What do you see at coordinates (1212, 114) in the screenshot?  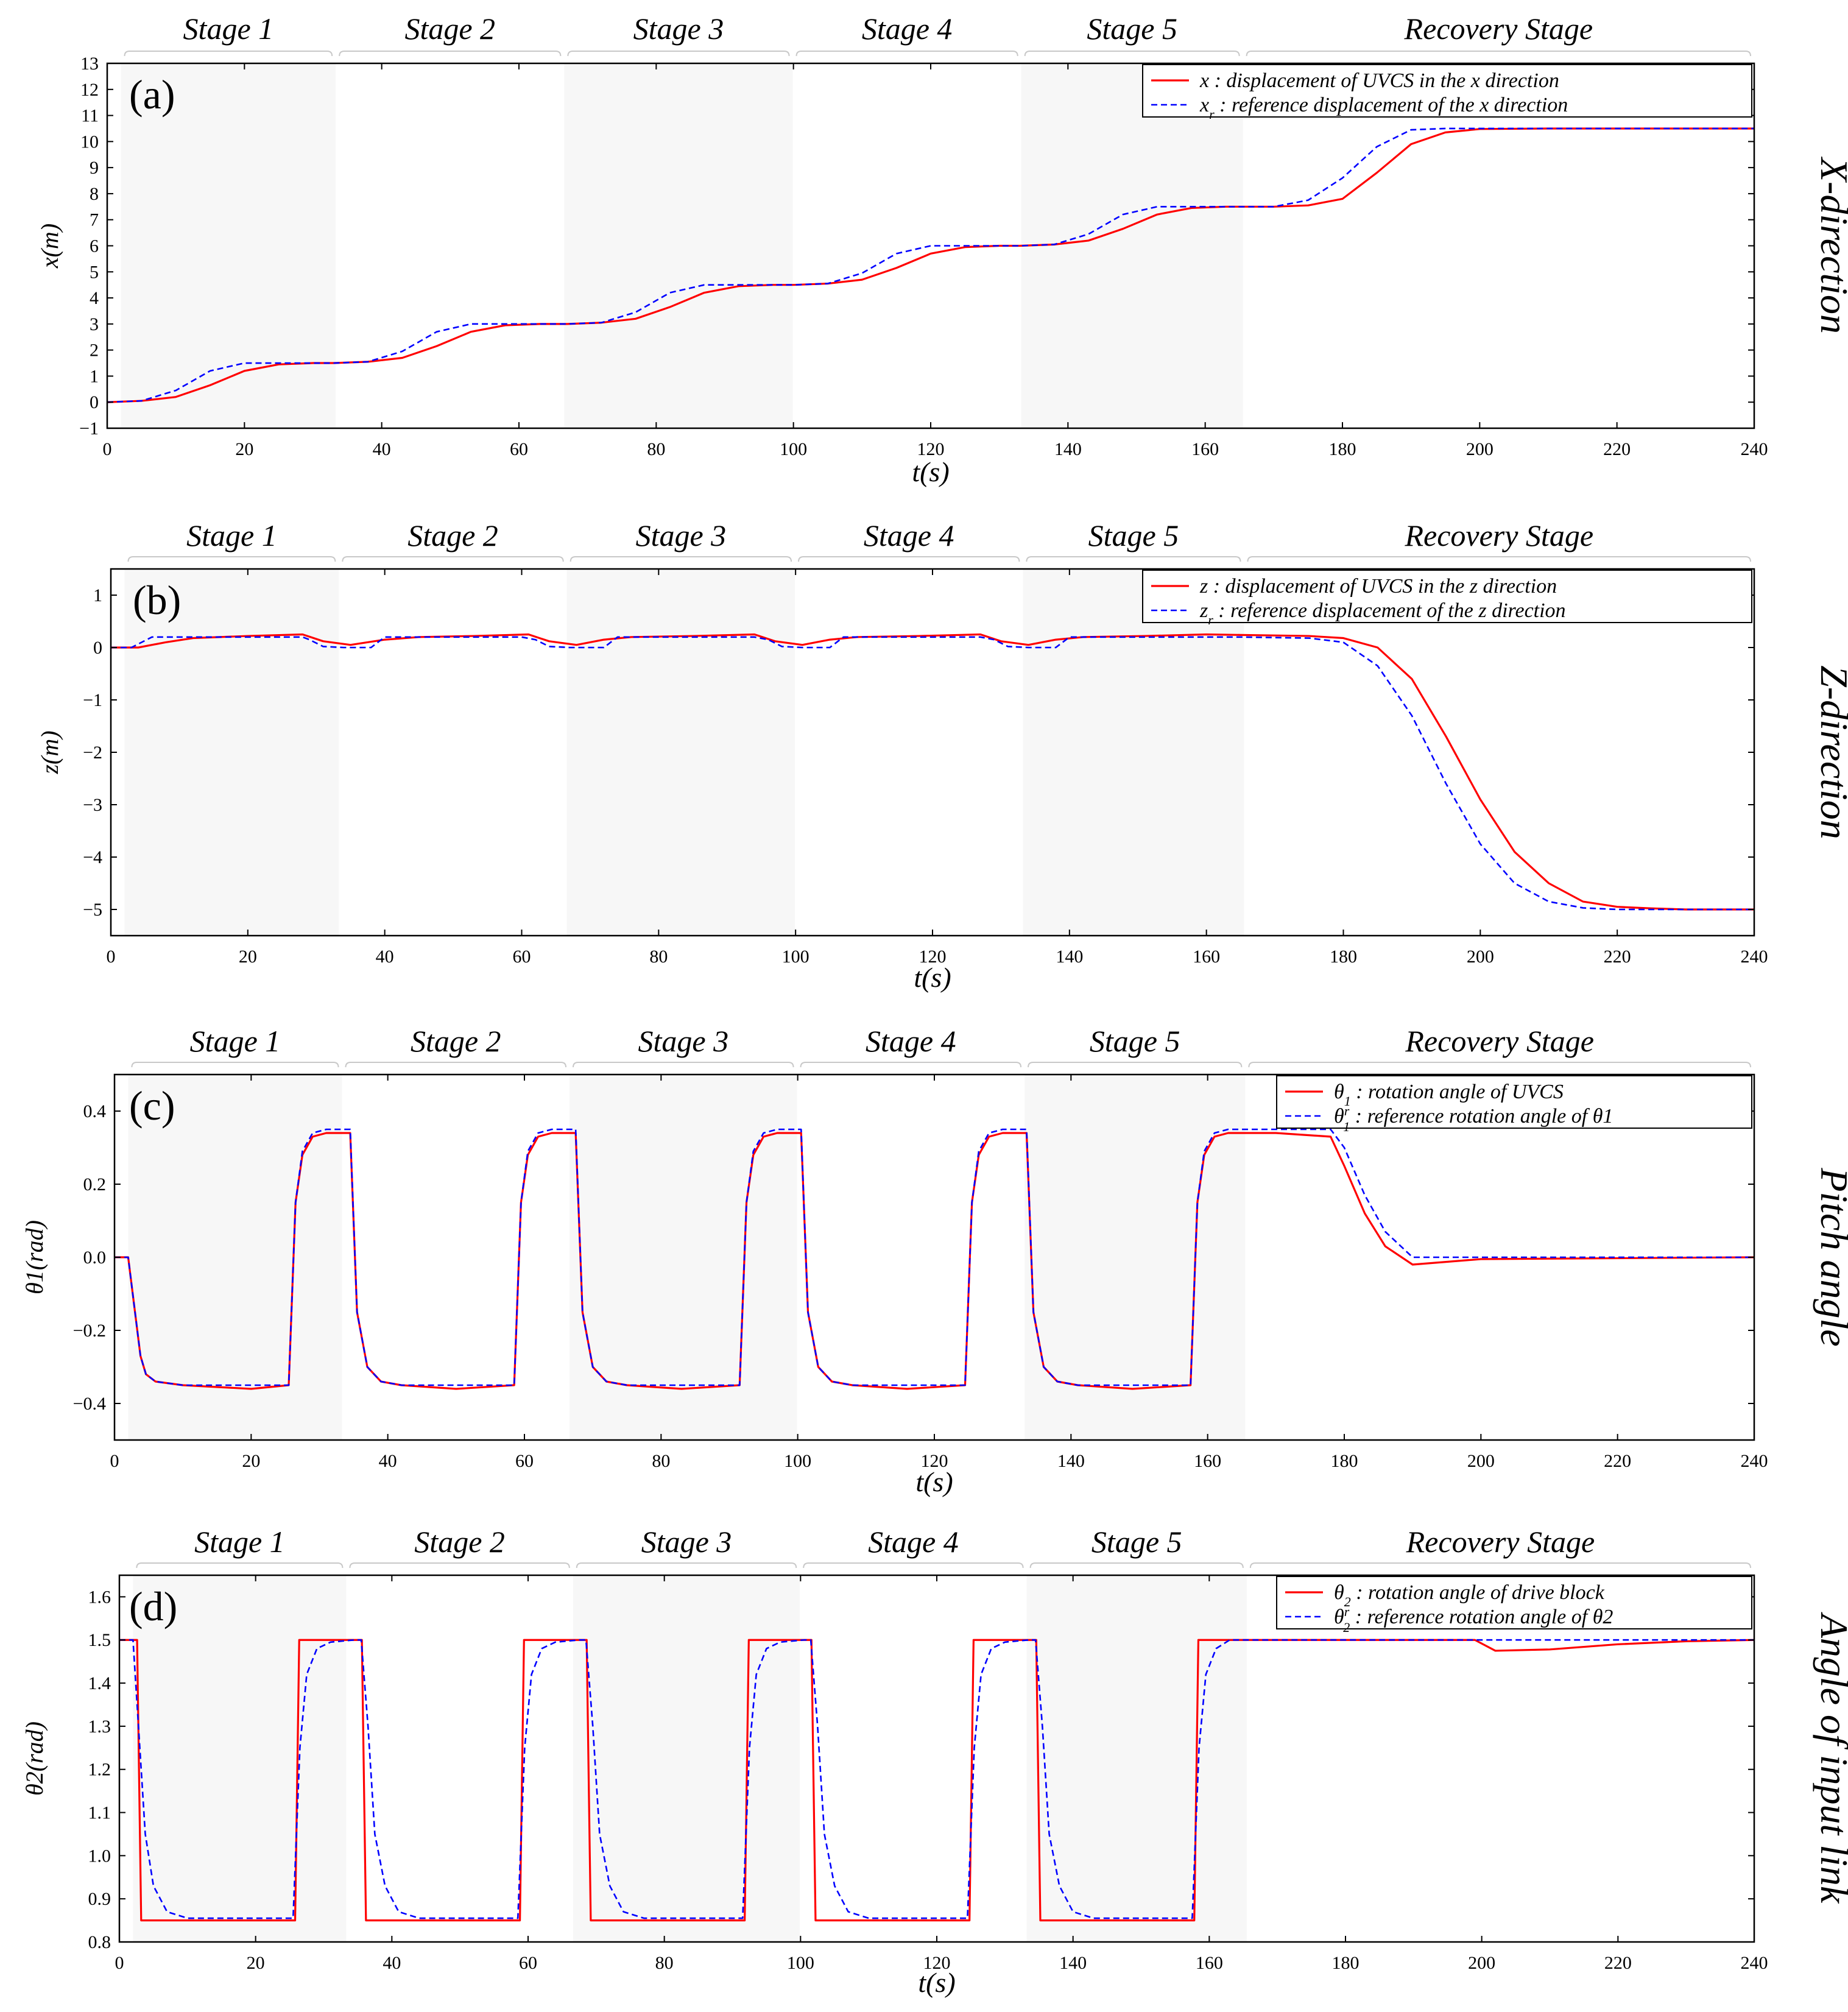 I see `legend-sub: r` at bounding box center [1212, 114].